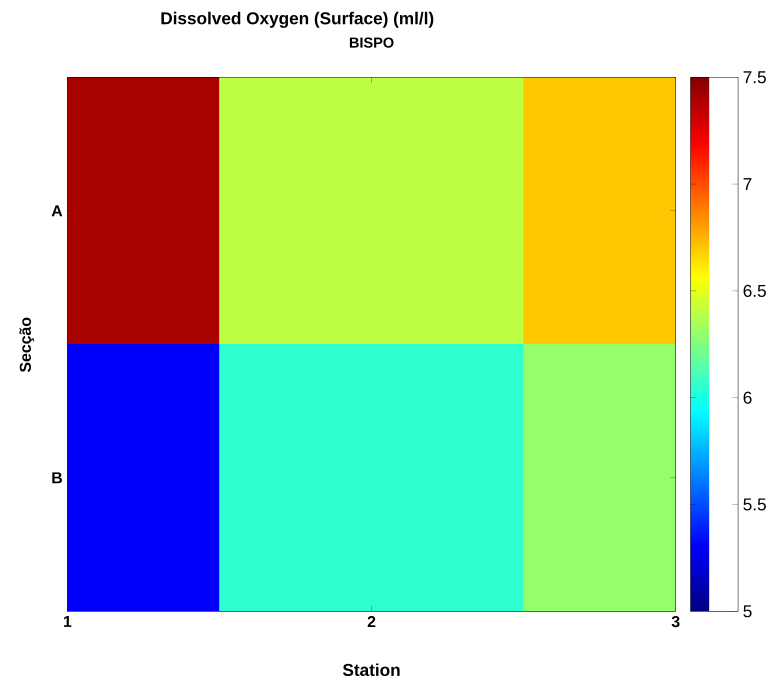 The width and height of the screenshot is (771, 691). I want to click on color-bar-label: 7.5, so click(755, 78).